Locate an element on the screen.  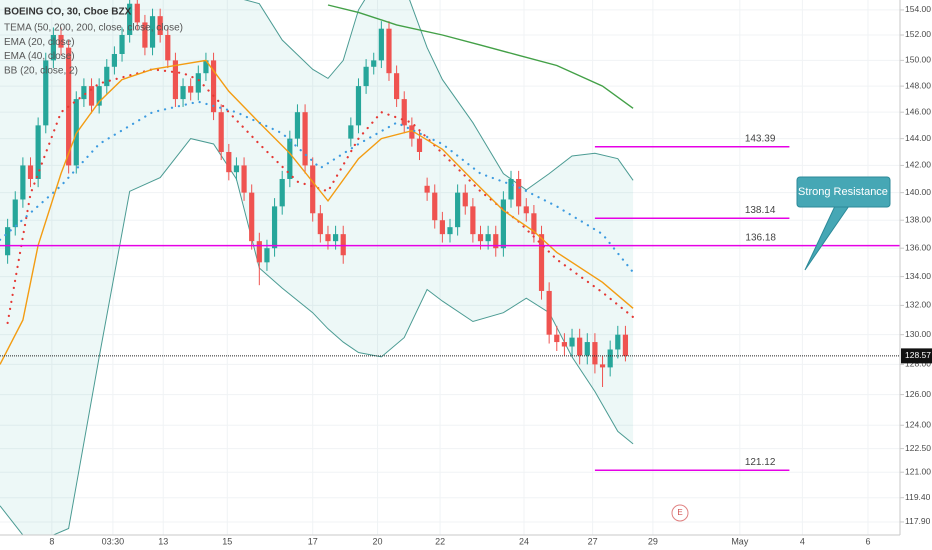
callout-pointer is located at coordinates (827, 238).